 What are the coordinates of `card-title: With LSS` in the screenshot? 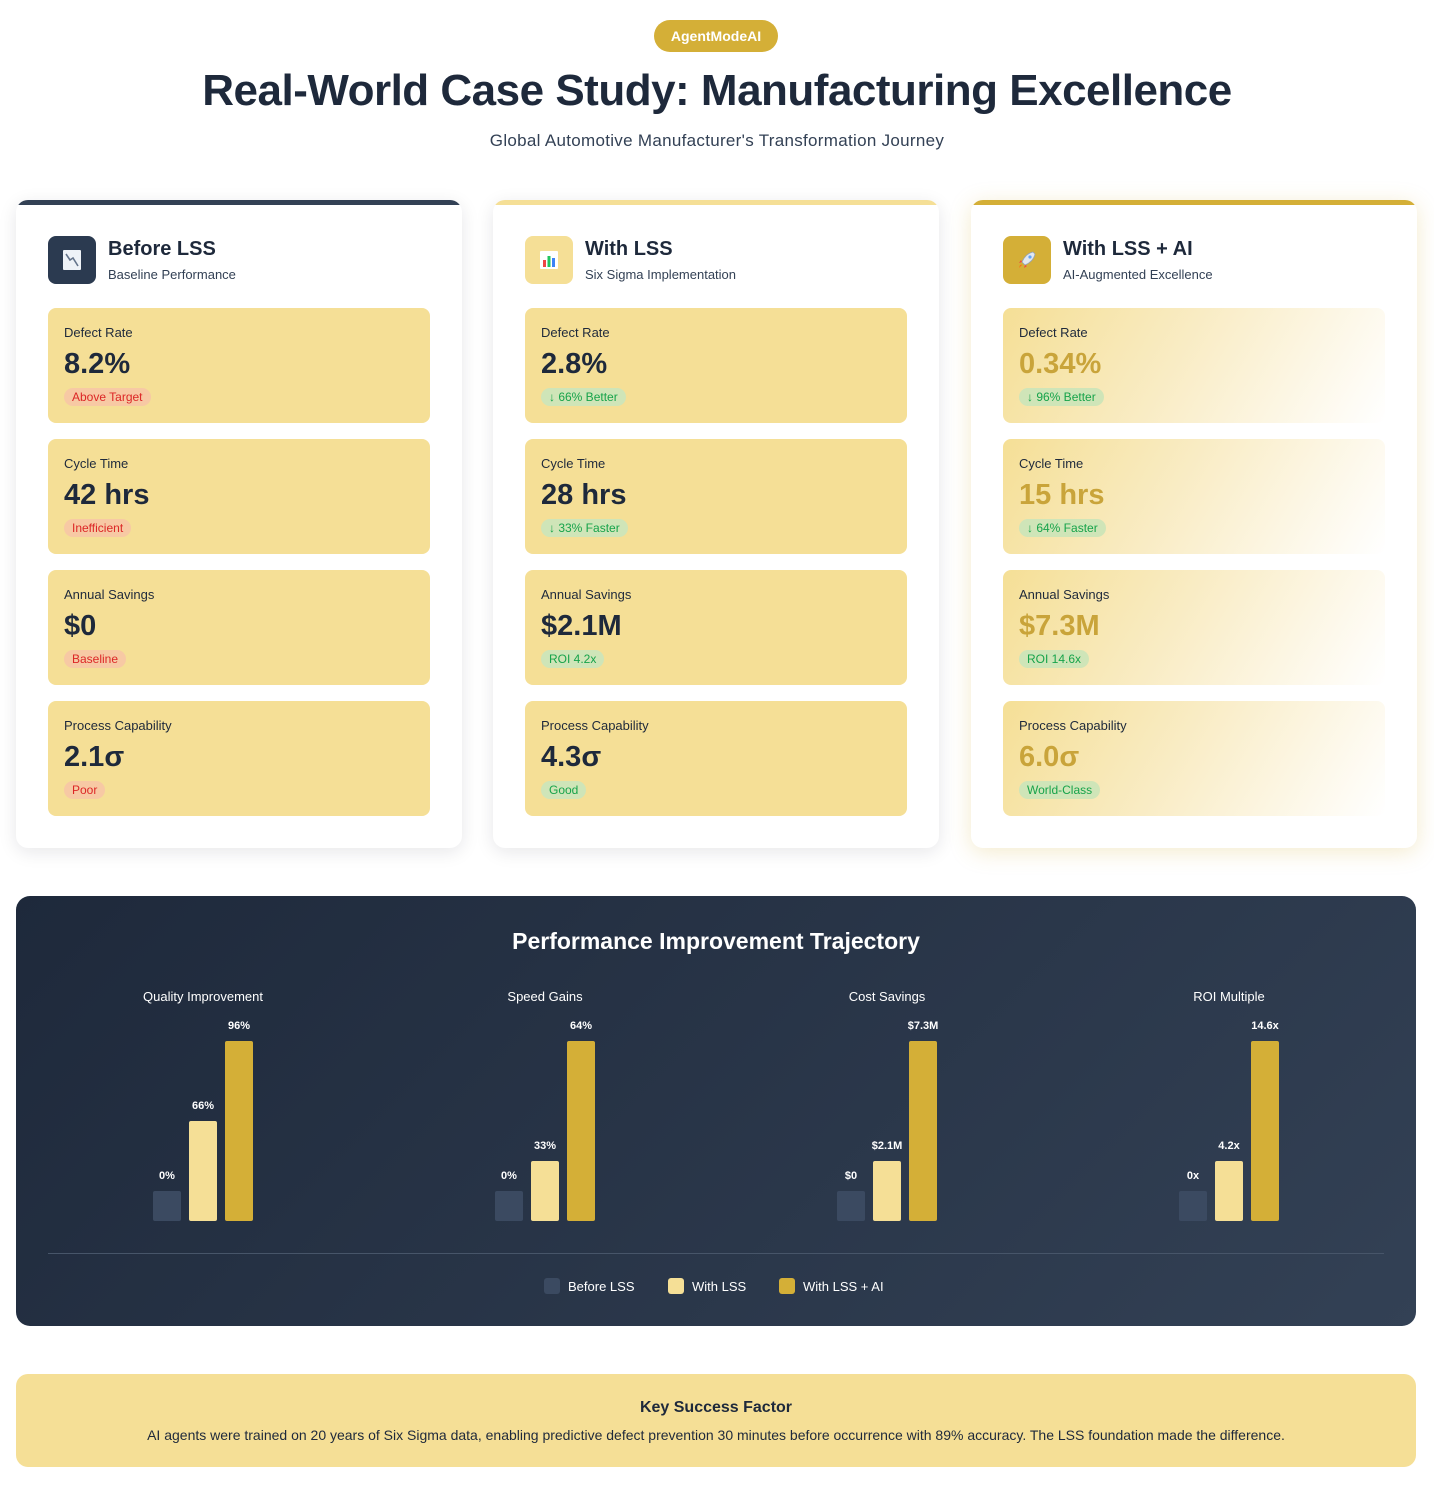 It's located at (629, 249).